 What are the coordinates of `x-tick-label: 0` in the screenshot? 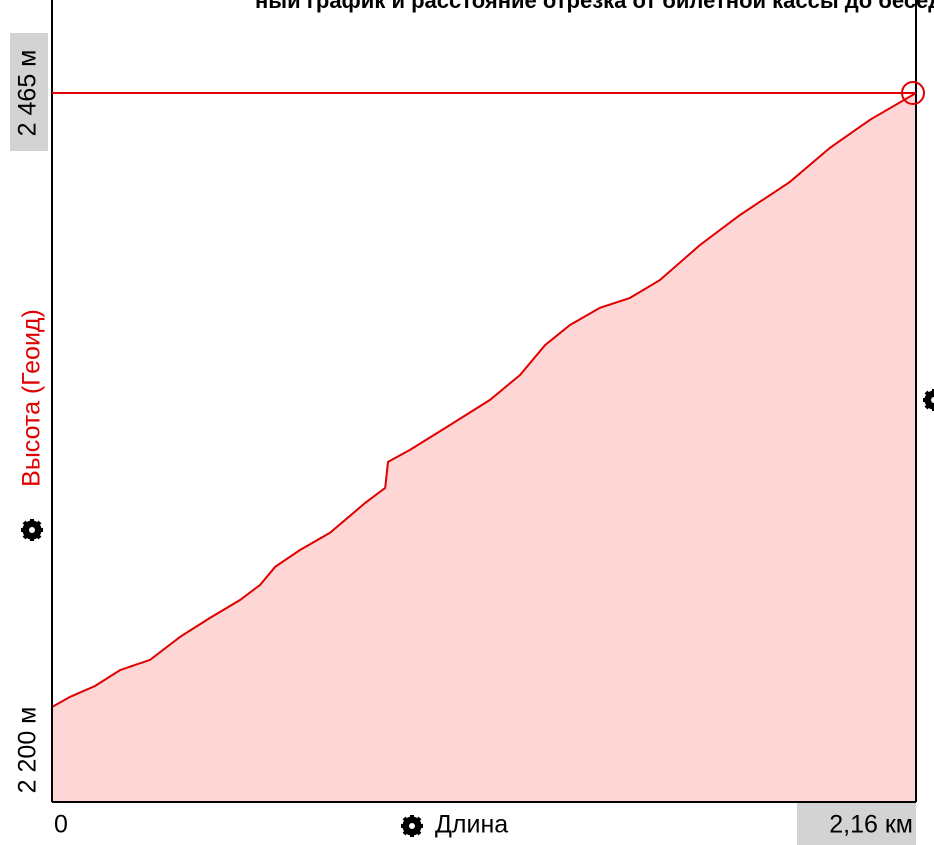 It's located at (61, 825).